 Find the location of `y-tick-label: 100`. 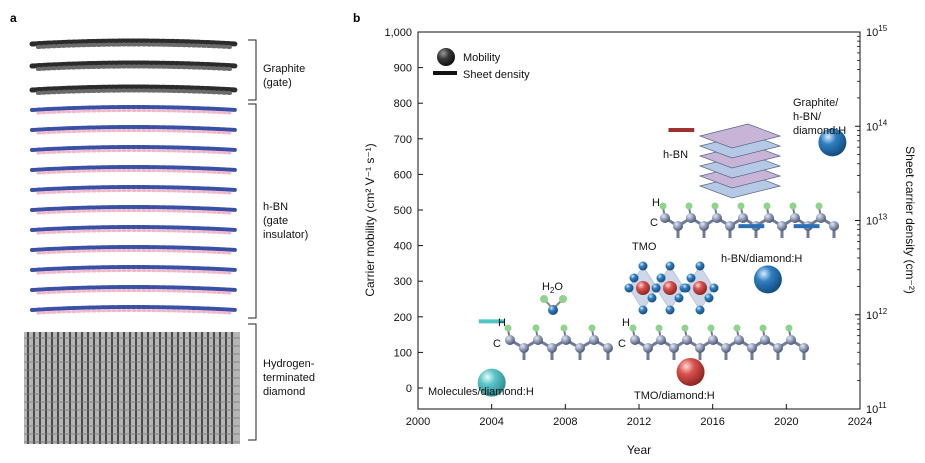

y-tick-label: 100 is located at coordinates (403, 353).